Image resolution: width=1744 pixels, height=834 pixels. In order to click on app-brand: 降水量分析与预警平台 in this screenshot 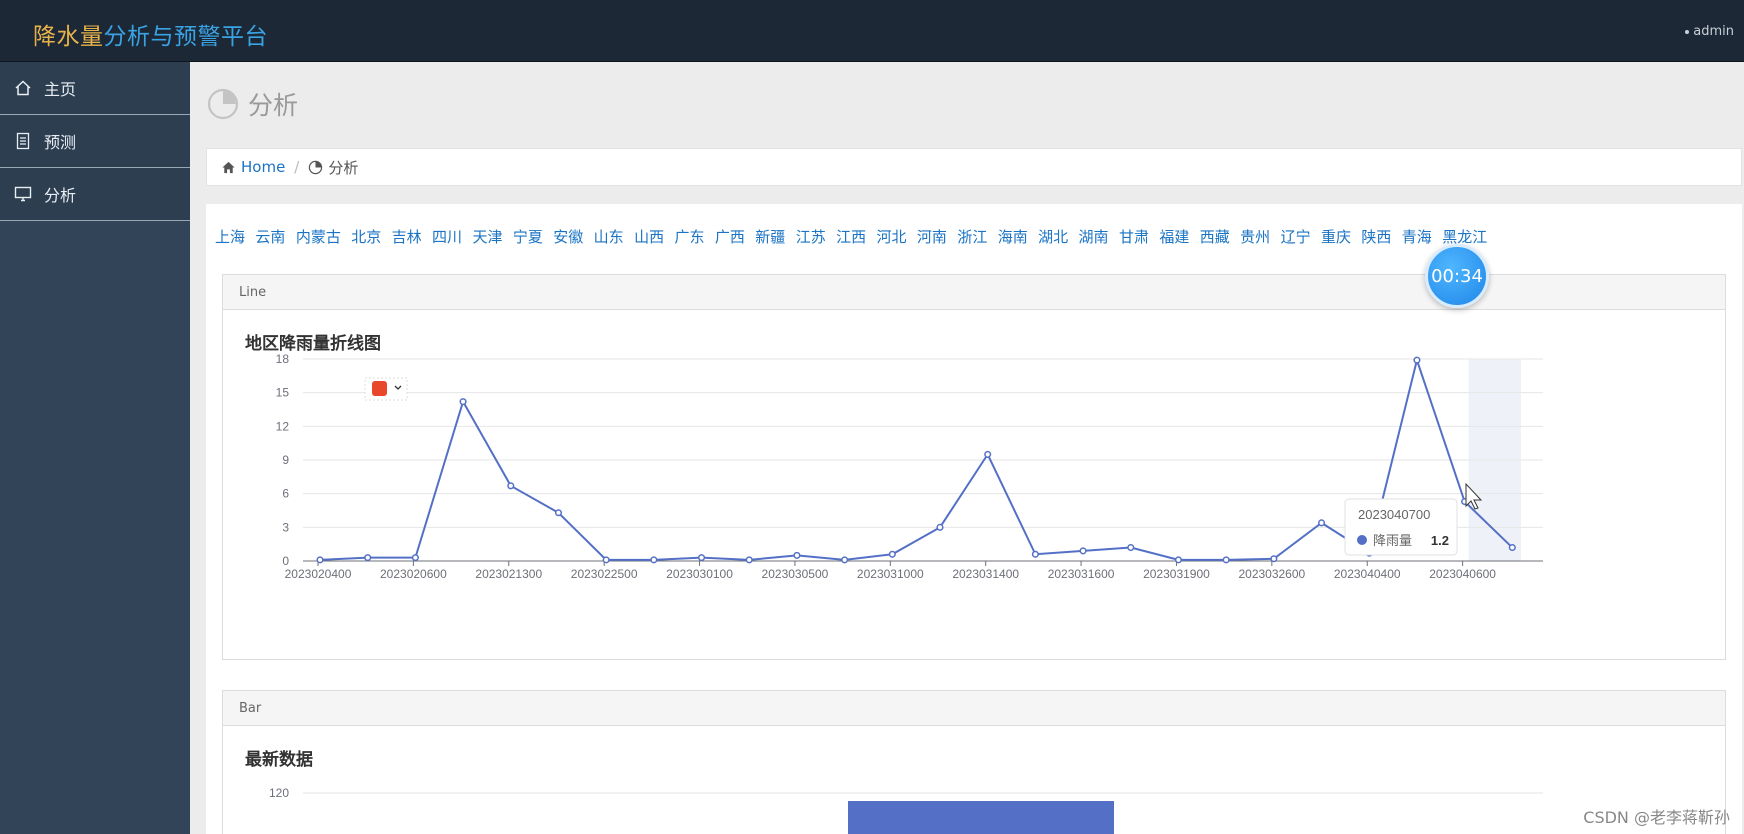, I will do `click(150, 34)`.